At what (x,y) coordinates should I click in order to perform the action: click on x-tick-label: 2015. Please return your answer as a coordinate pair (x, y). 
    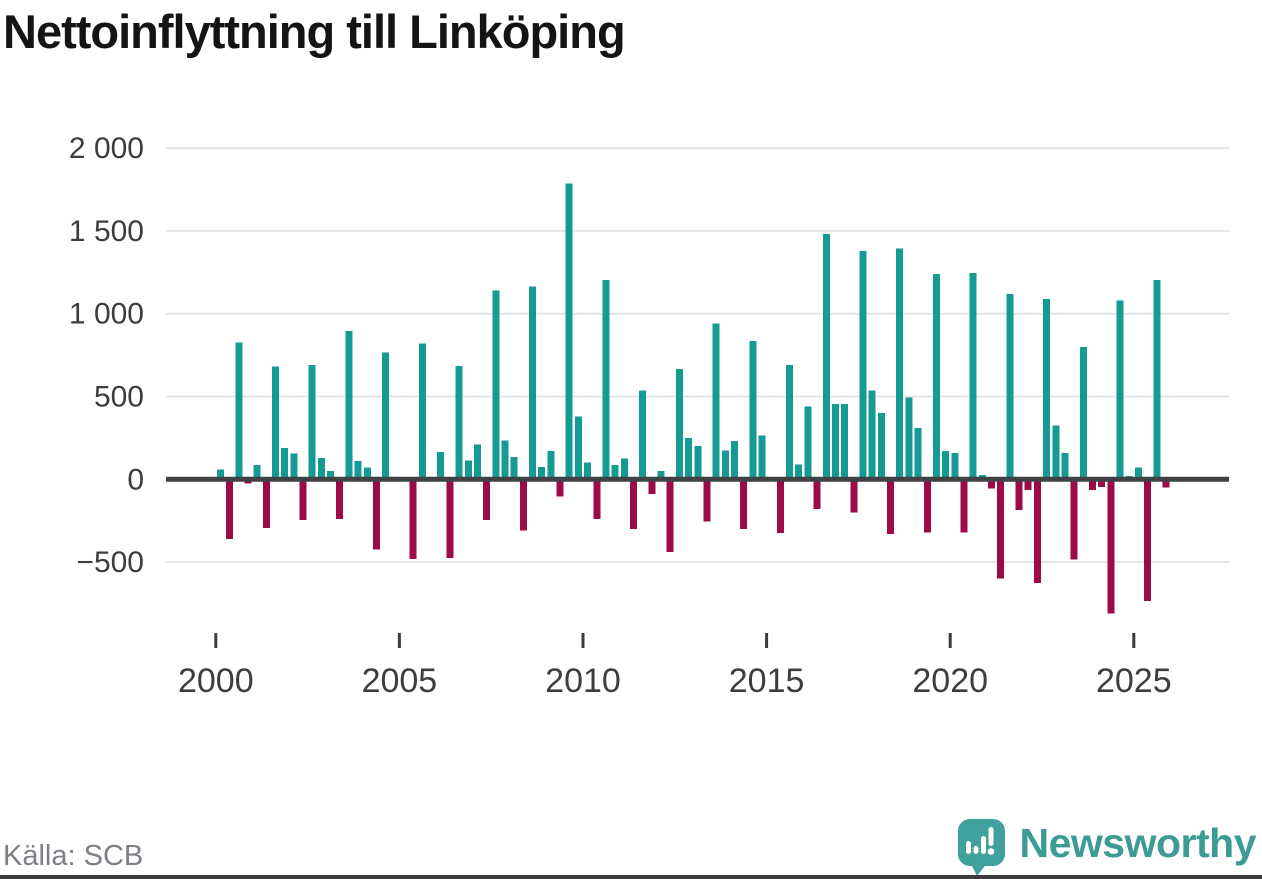
    Looking at the image, I should click on (767, 681).